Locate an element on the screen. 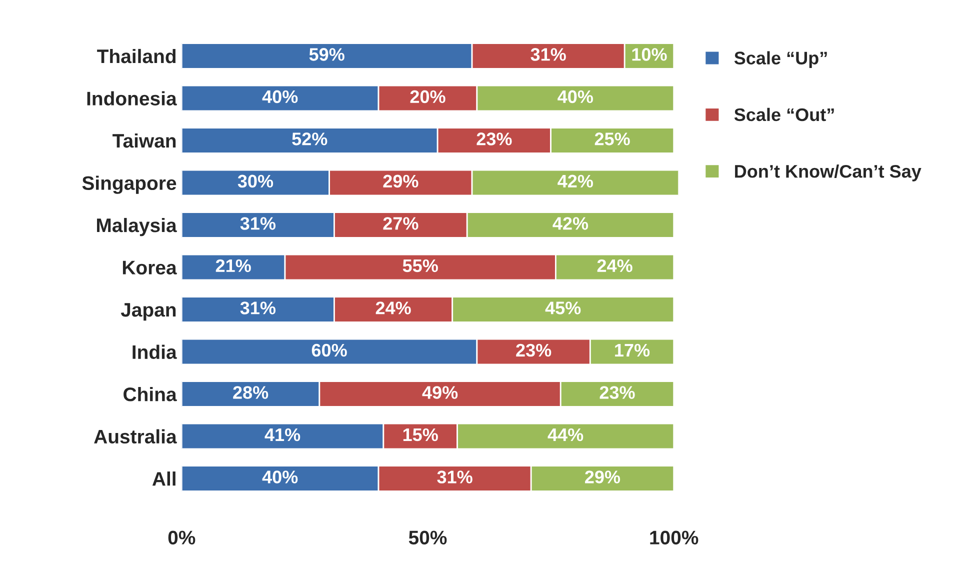 Image resolution: width=956 pixels, height=581 pixels. data-label: 60% is located at coordinates (329, 350).